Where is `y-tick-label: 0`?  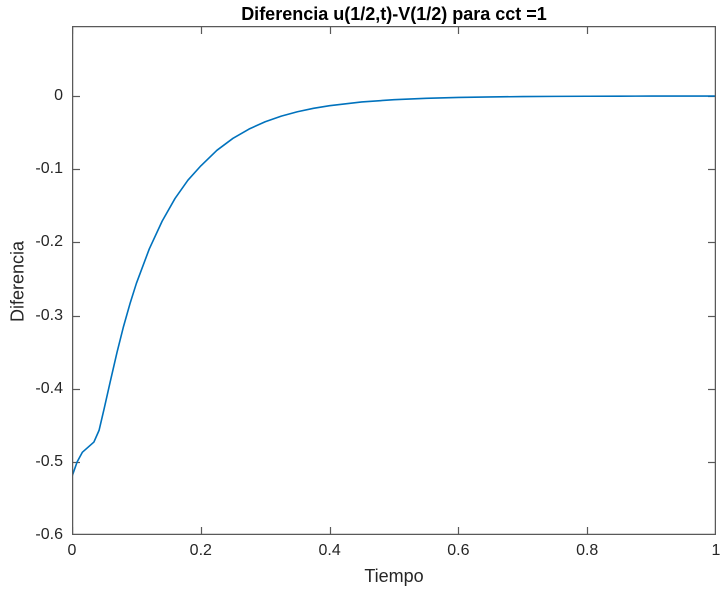 y-tick-label: 0 is located at coordinates (58, 96).